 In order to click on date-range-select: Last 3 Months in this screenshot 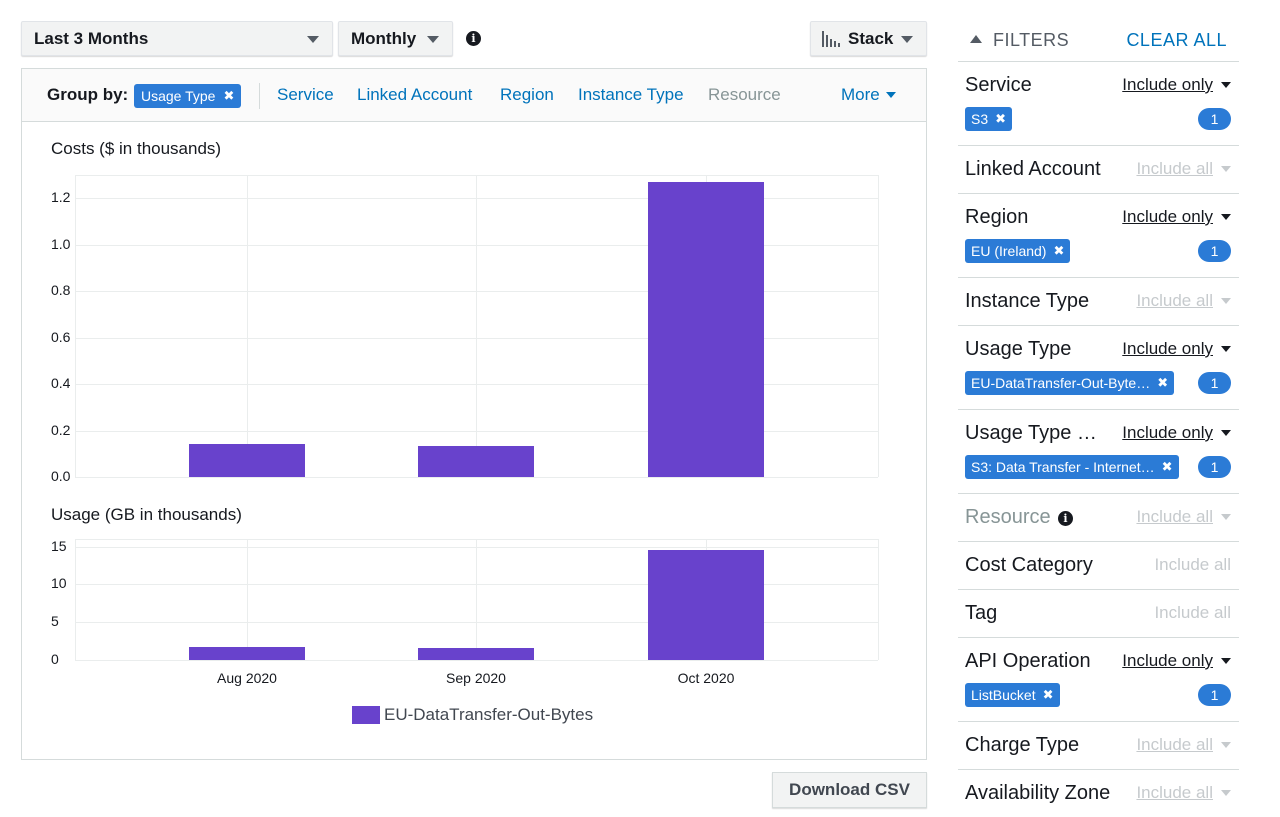, I will do `click(177, 38)`.